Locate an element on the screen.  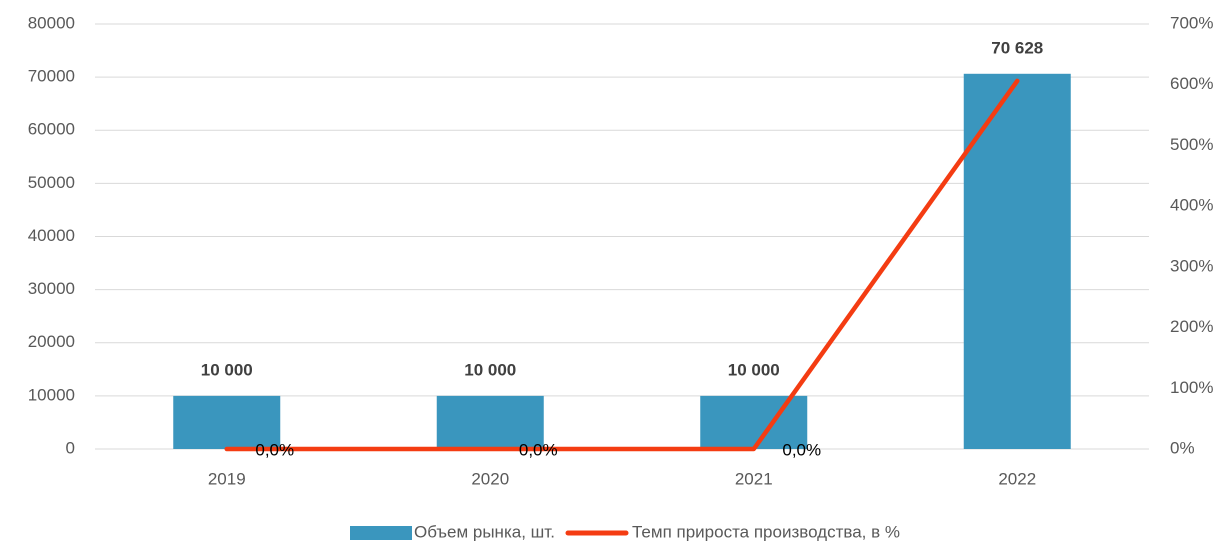
y-tick-label: 70000 is located at coordinates (51, 76).